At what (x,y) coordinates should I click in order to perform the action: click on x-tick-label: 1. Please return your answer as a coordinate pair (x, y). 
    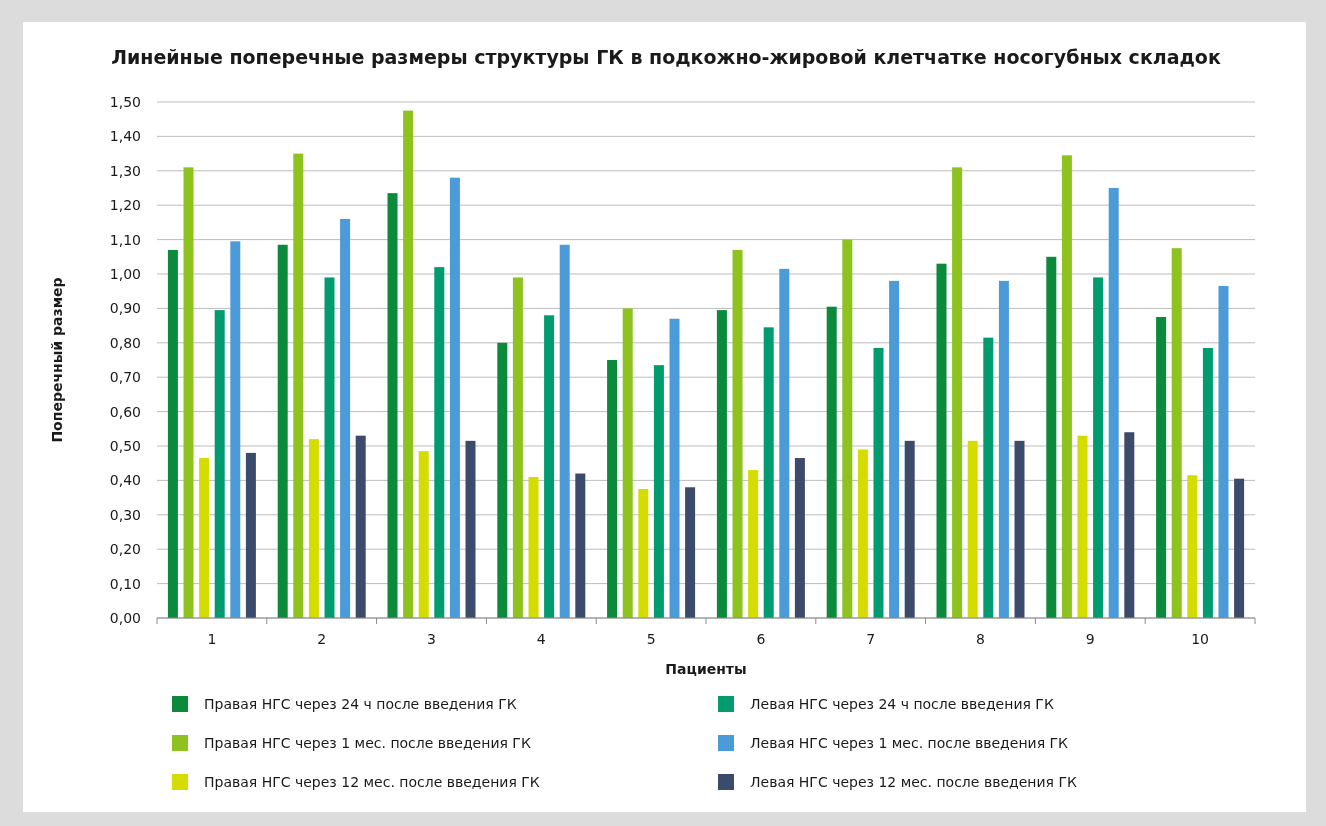
    Looking at the image, I should click on (212, 639).